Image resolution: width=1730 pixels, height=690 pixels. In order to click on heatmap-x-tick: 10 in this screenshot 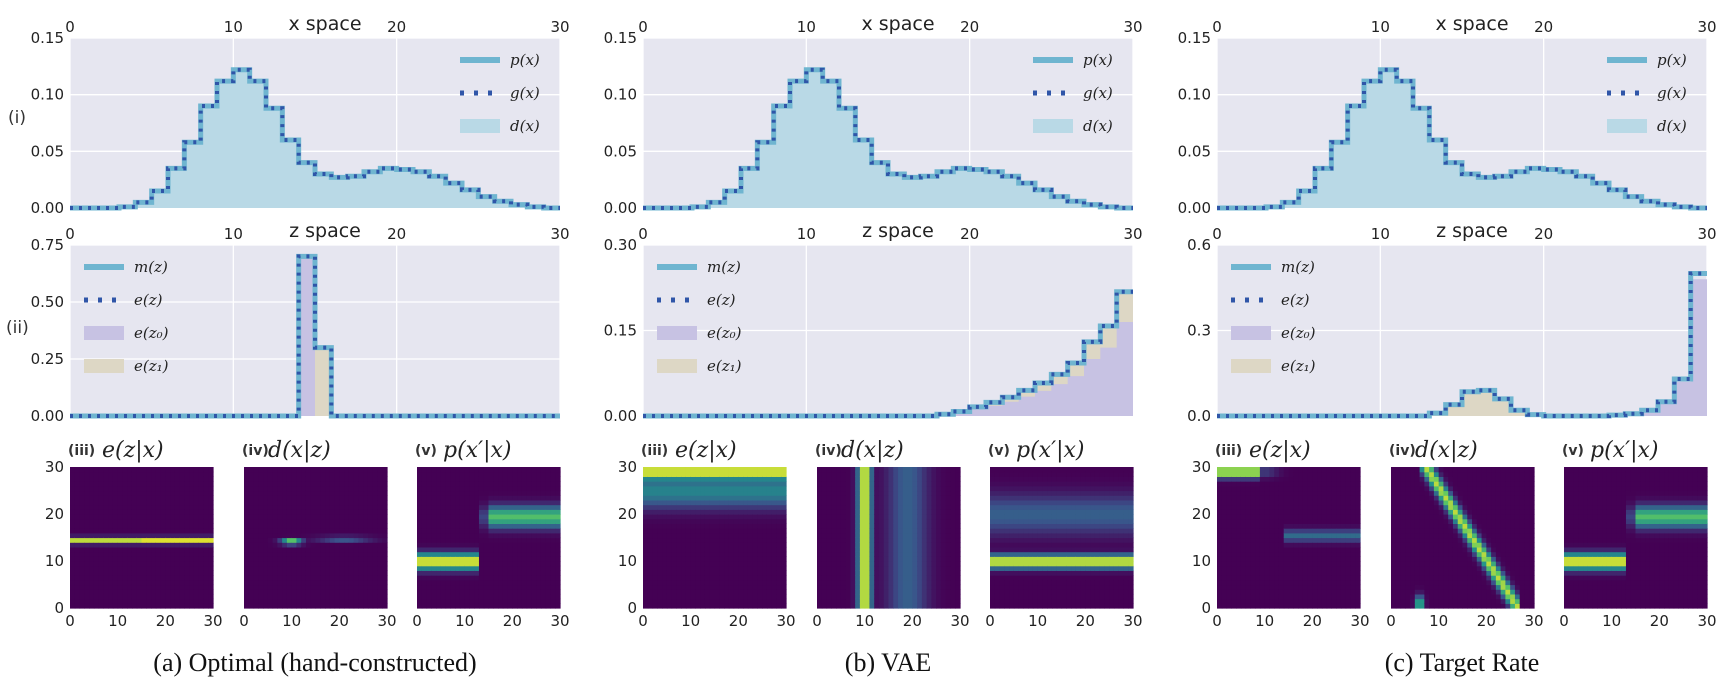, I will do `click(864, 621)`.